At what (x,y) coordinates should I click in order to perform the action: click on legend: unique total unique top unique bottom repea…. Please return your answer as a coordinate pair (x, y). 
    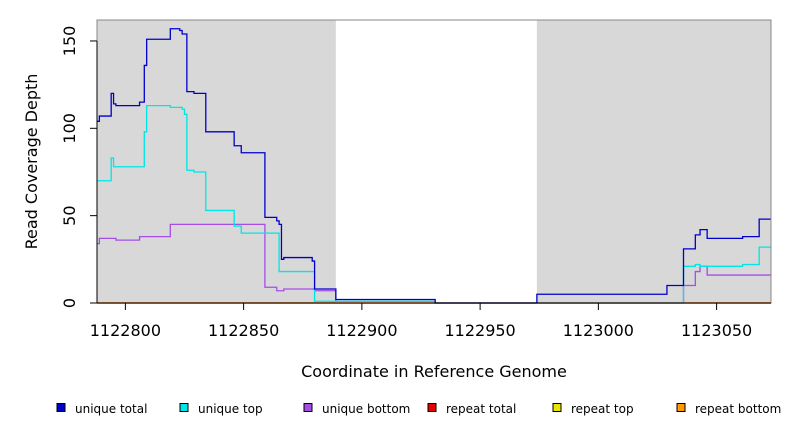
    Looking at the image, I should click on (418, 409).